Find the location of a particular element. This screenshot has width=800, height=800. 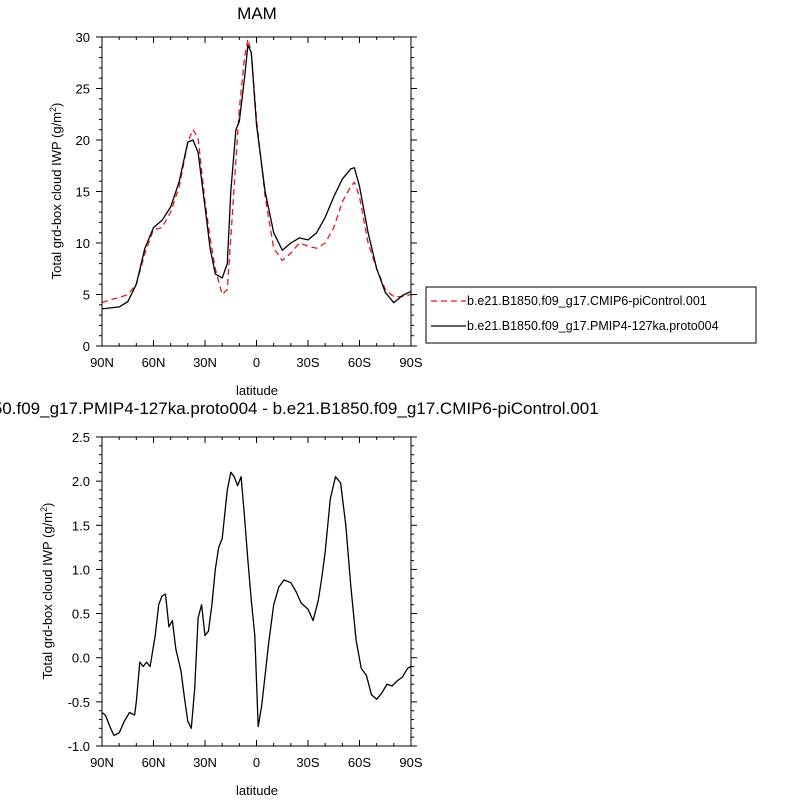

bottom-plot-xtick-label: 30N is located at coordinates (205, 762).